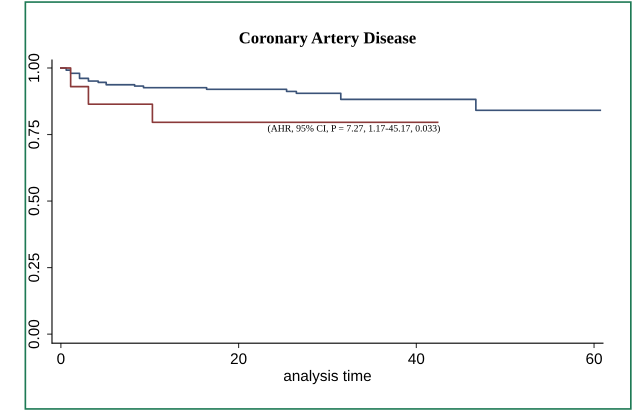  I want to click on x-tick-label: 0, so click(61, 358).